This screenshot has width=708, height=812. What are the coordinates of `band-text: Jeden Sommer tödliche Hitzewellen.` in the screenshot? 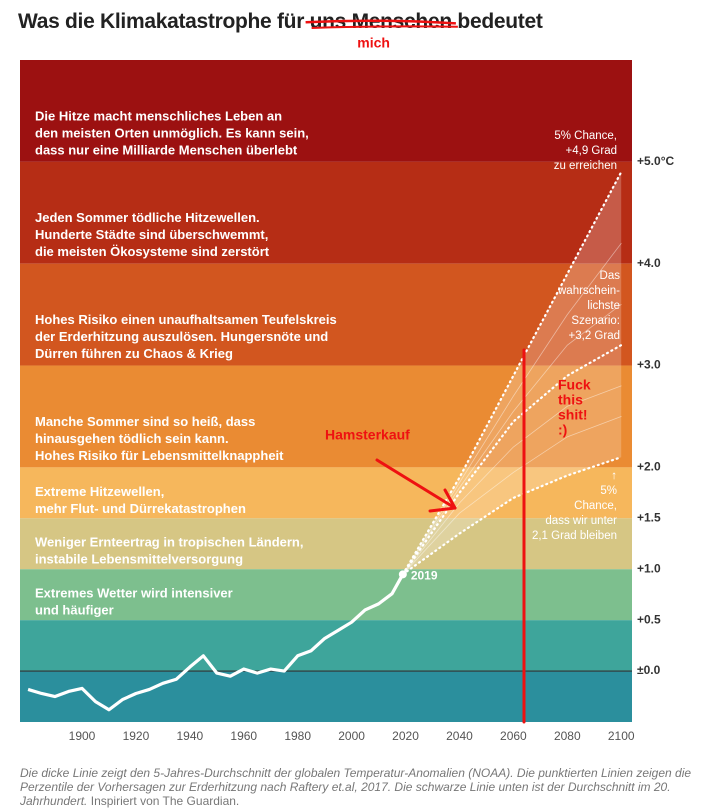 It's located at (147, 217).